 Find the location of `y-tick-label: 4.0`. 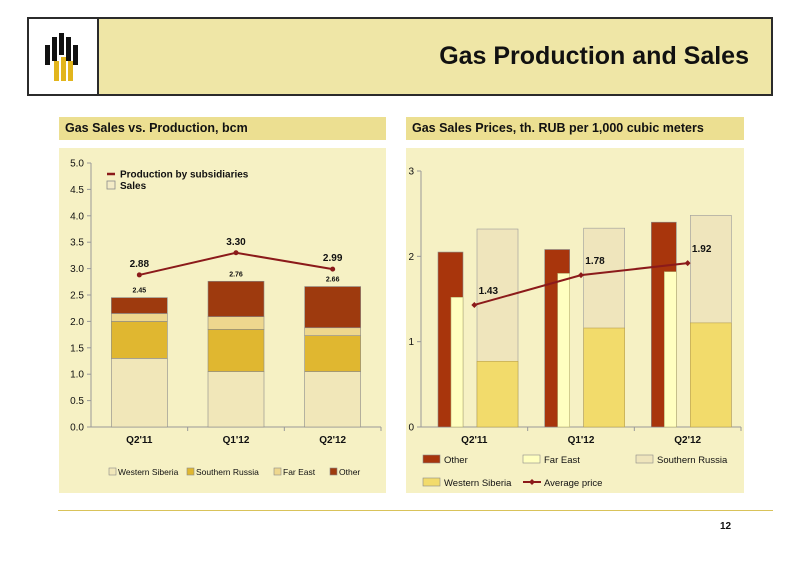

y-tick-label: 4.0 is located at coordinates (77, 216).